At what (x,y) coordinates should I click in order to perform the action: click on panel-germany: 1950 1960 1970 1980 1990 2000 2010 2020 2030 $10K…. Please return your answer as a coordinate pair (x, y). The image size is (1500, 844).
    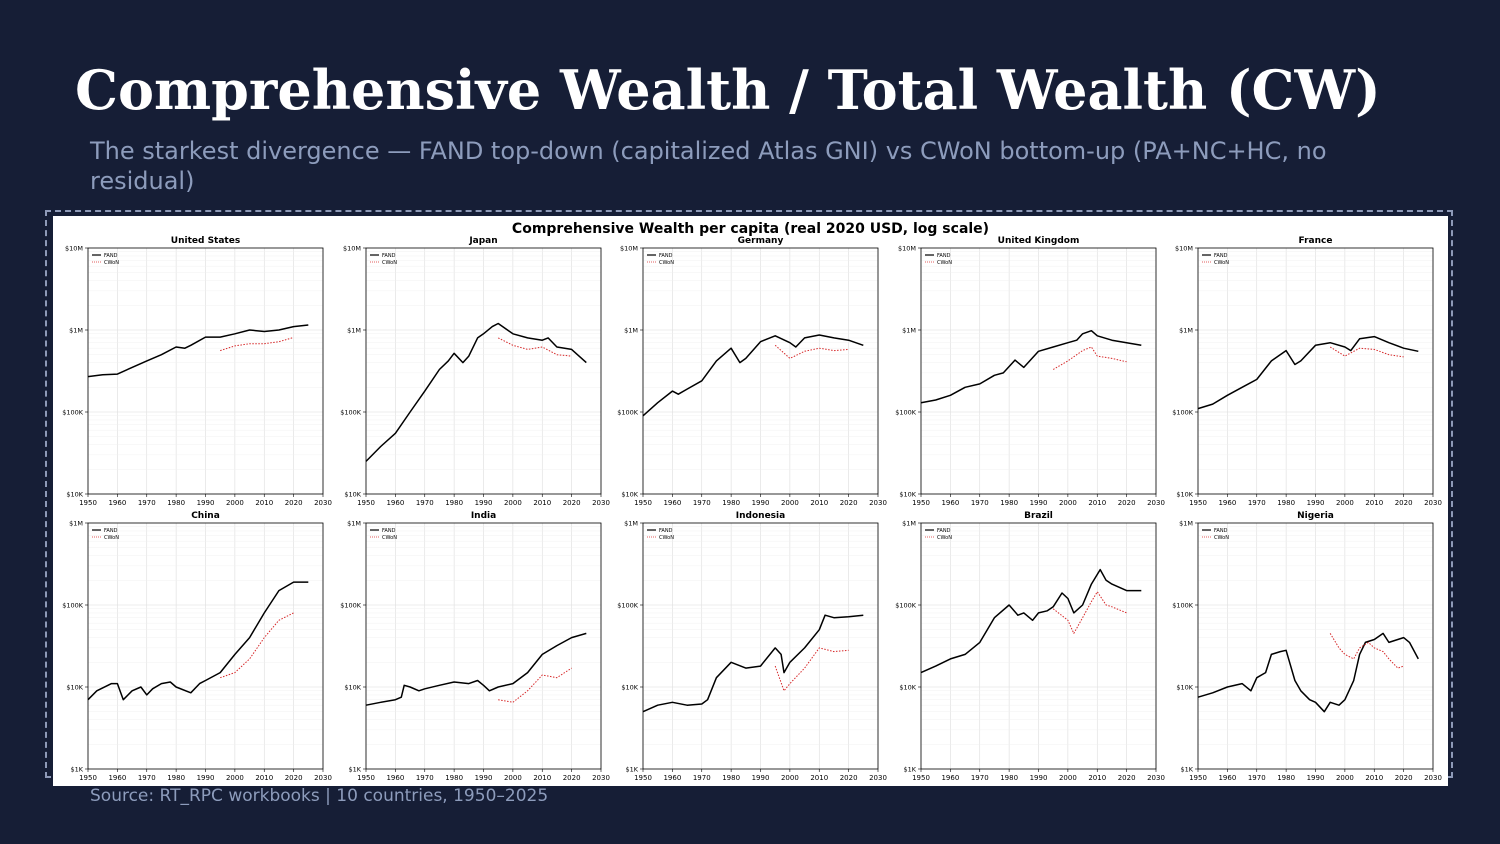
    Looking at the image, I should click on (752, 371).